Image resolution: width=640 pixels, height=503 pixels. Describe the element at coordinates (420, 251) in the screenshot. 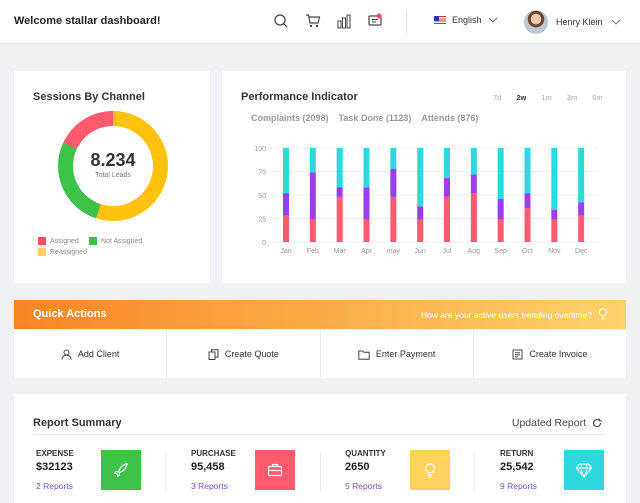

I see `x-tick-label: Jun` at that location.